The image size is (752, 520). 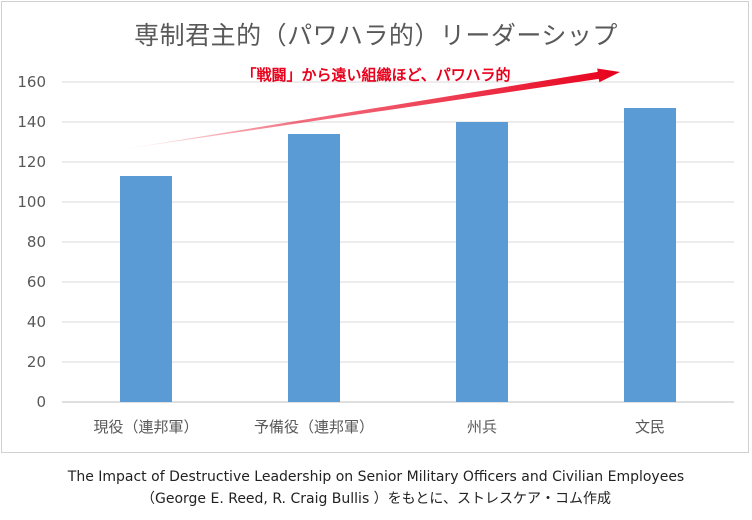 I want to click on y-tick-label: 40, so click(x=36, y=322).